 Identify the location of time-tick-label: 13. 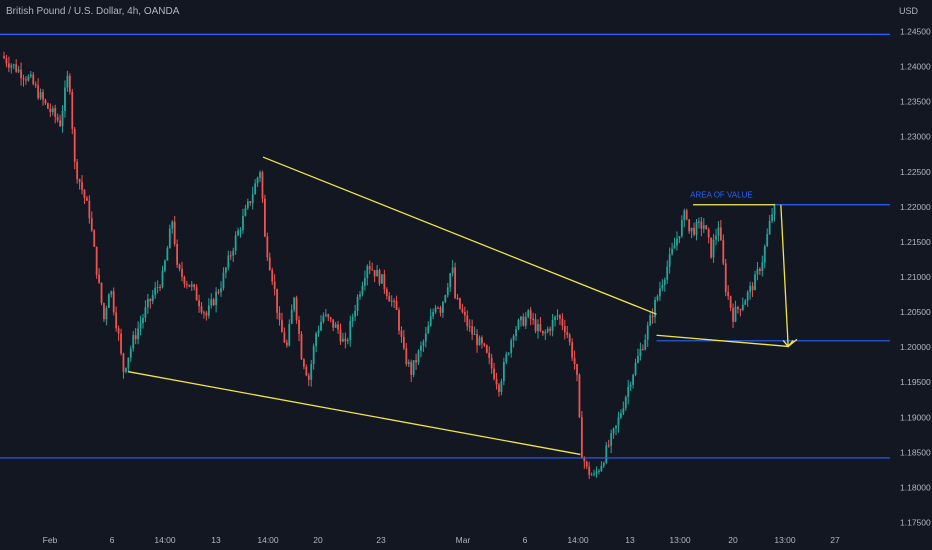
(216, 540).